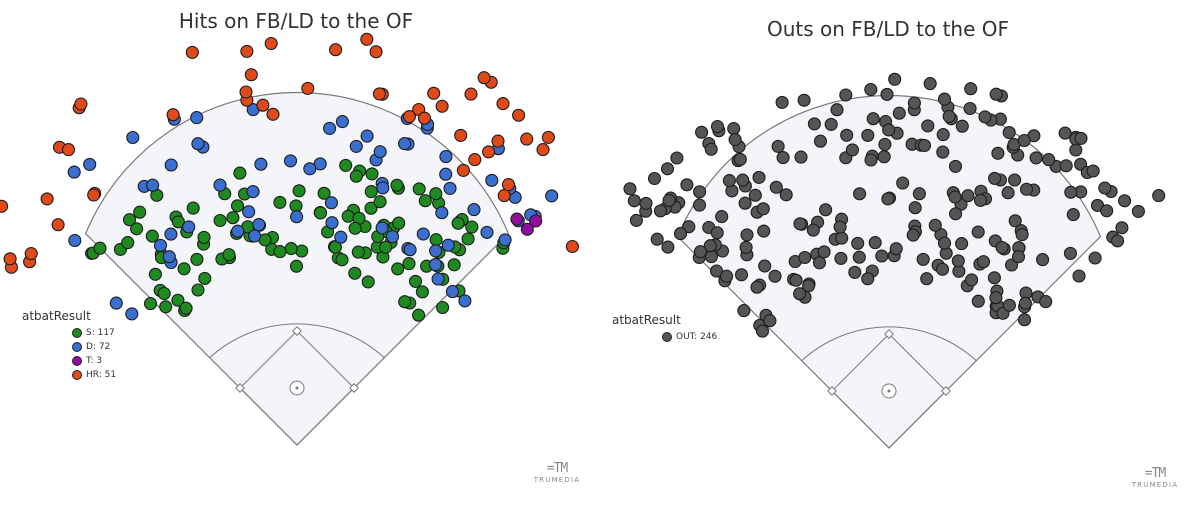  I want to click on hits-legend-title: atbatResult, so click(56, 316).